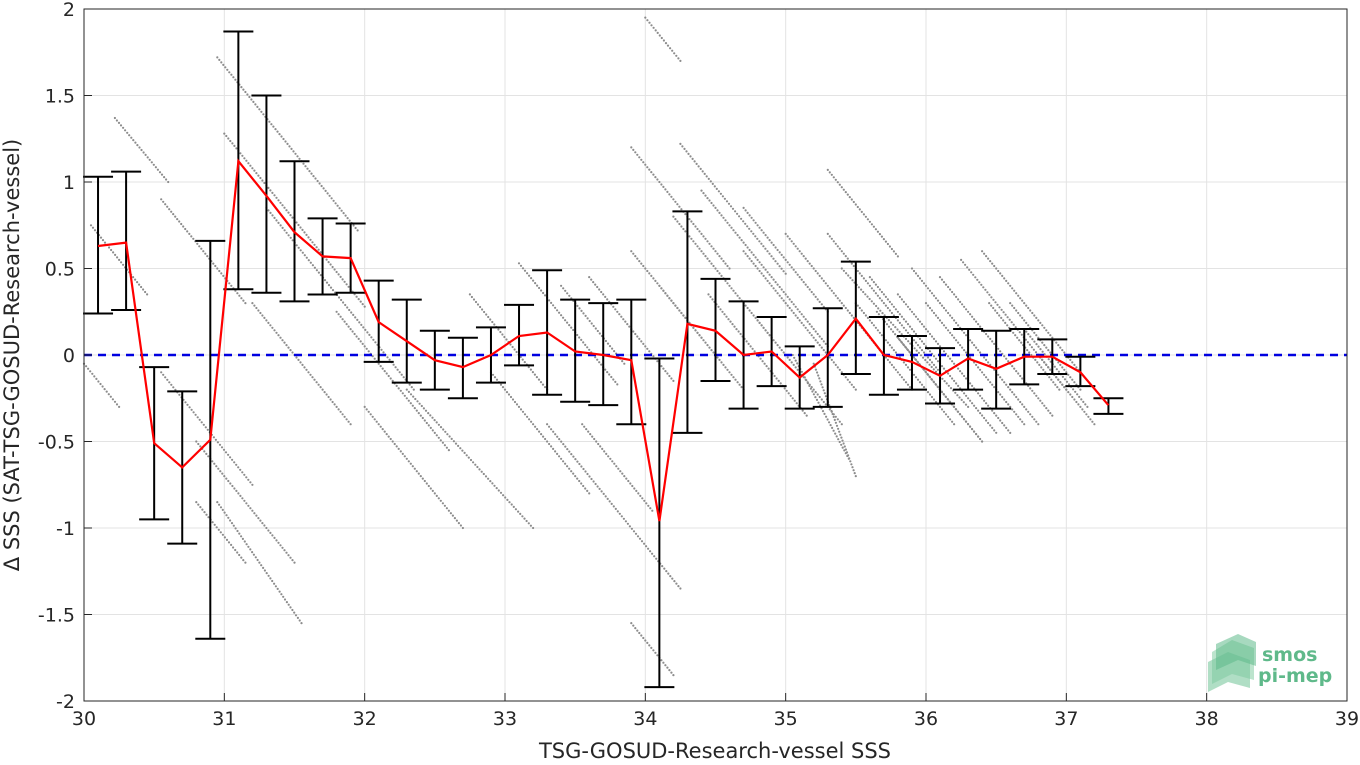  I want to click on y-axis-ticks: -2-1.5-1-0.500.511.52, so click(65, 356).